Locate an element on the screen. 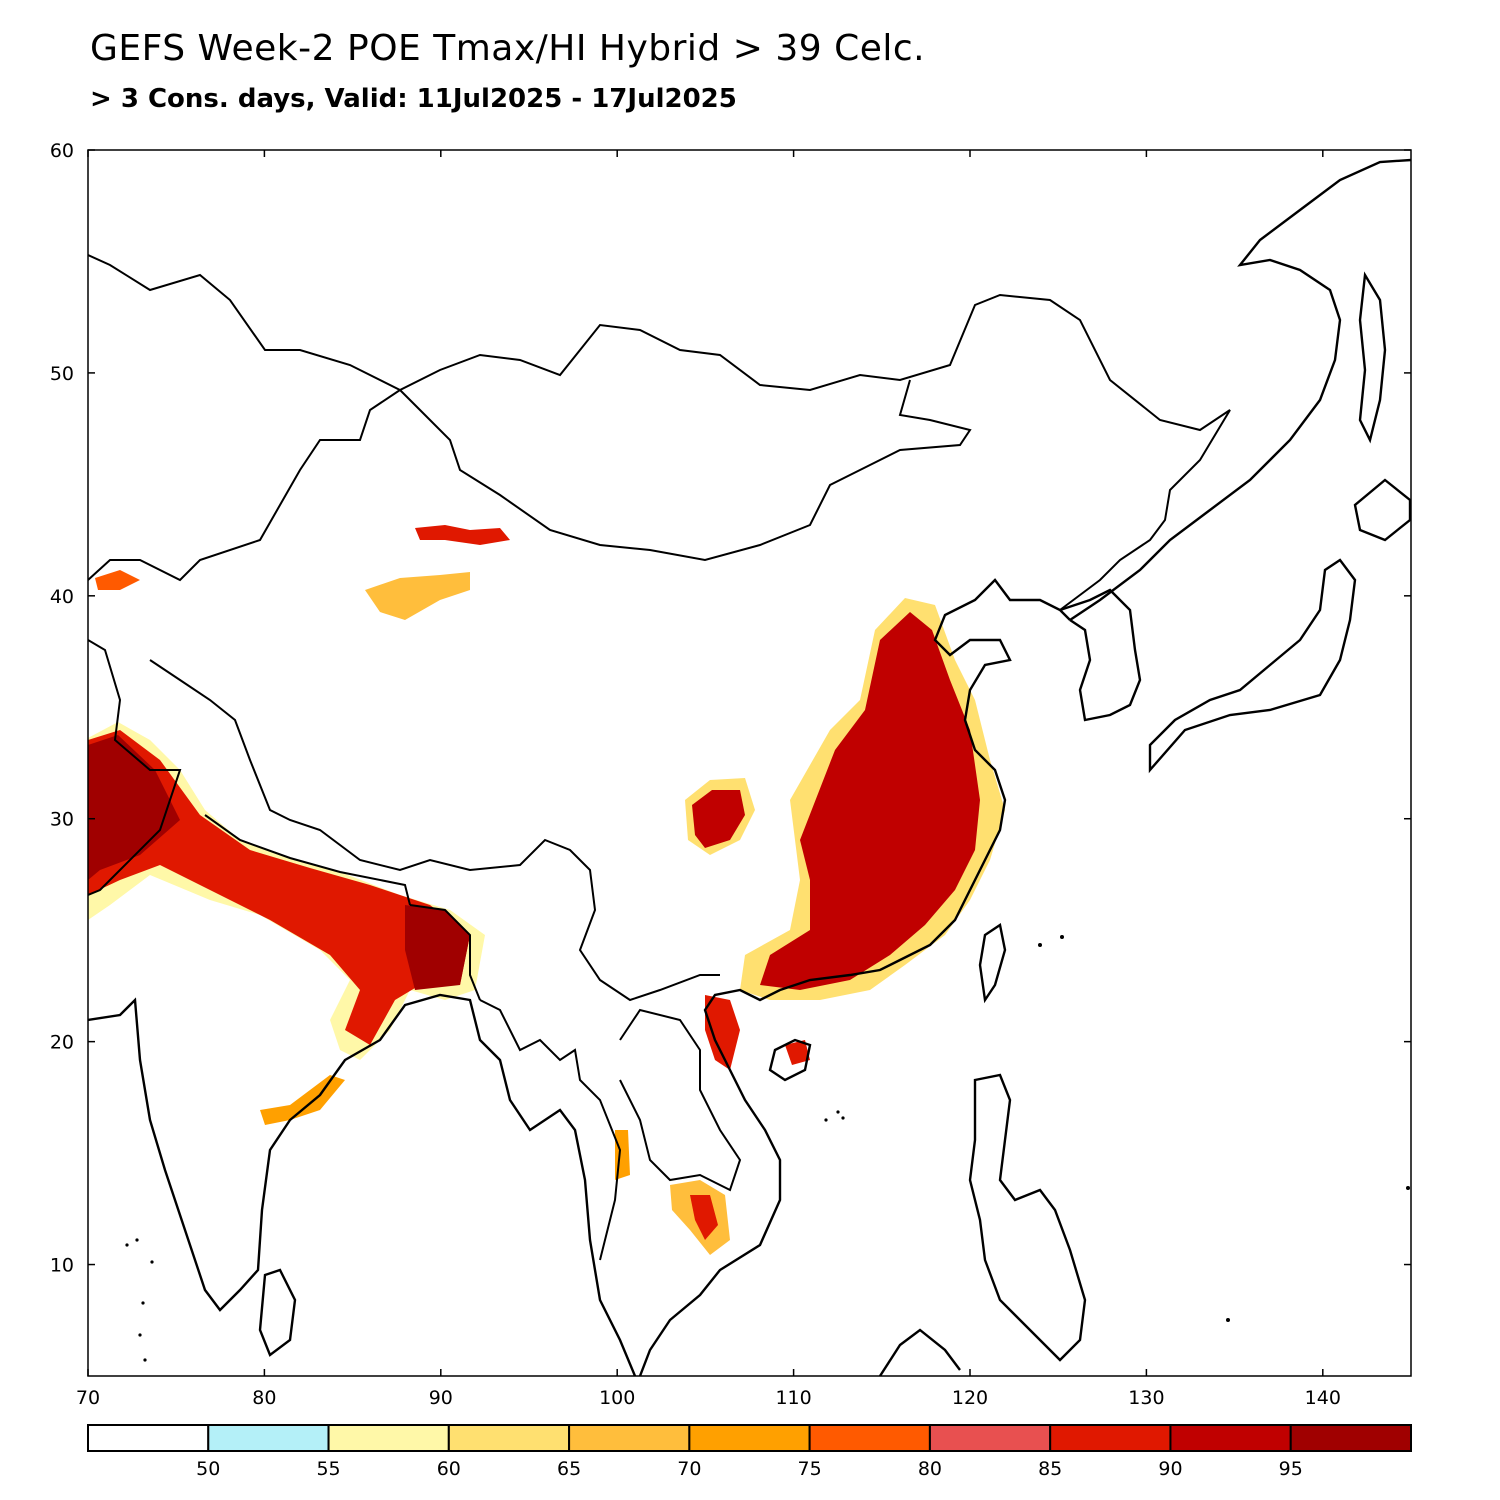 The height and width of the screenshot is (1500, 1500). colorbar-label: 95 is located at coordinates (1291, 1469).